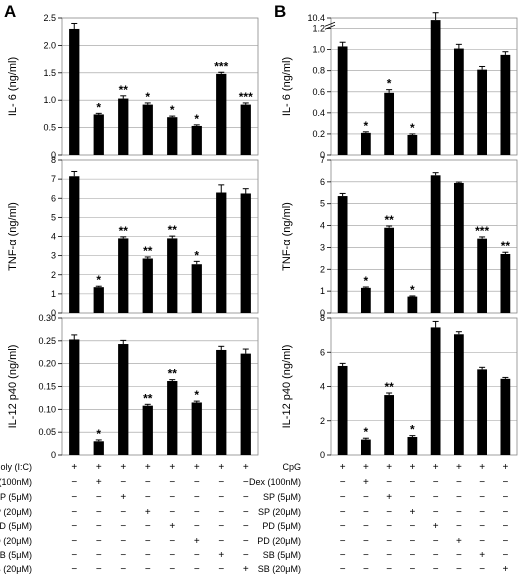 This screenshot has width=520, height=576. What do you see at coordinates (282, 555) in the screenshot?
I see `condition-label: SB (5μM)` at bounding box center [282, 555].